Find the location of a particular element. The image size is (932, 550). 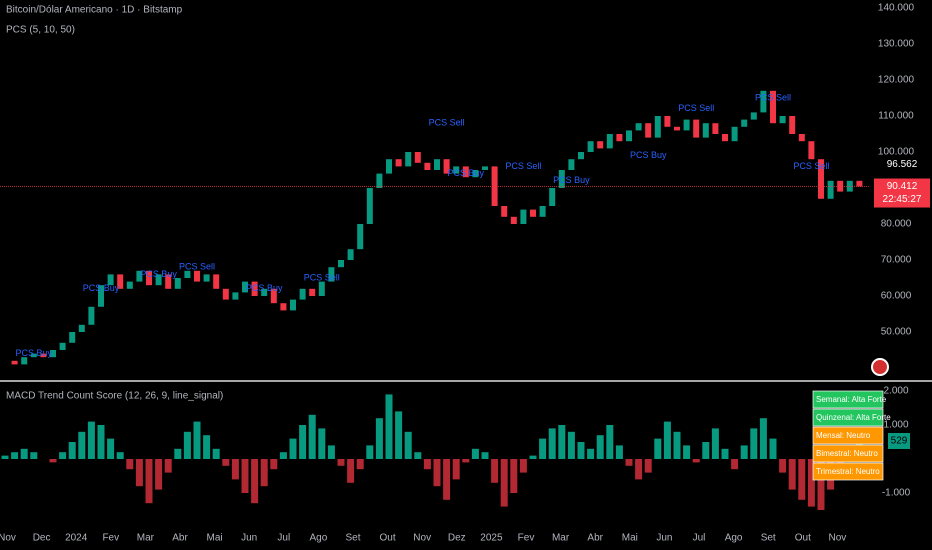

trend-label: Semanal: Alta Forte is located at coordinates (851, 399).